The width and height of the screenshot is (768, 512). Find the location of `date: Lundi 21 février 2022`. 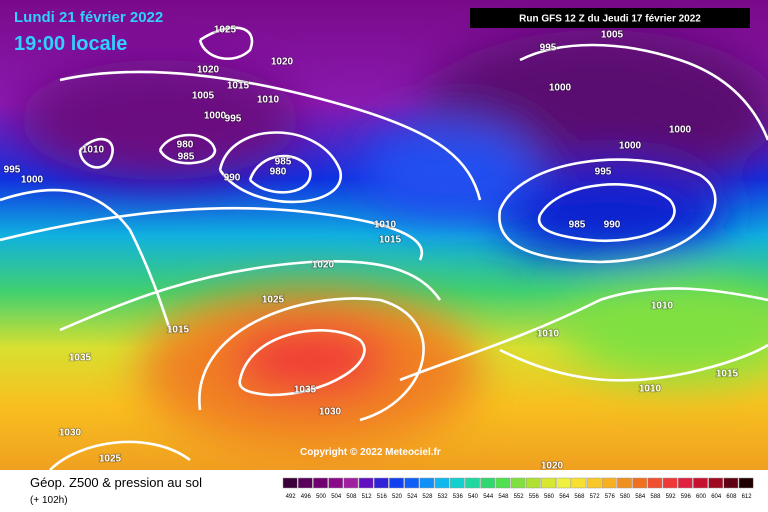

date: Lundi 21 février 2022 is located at coordinates (88, 17).